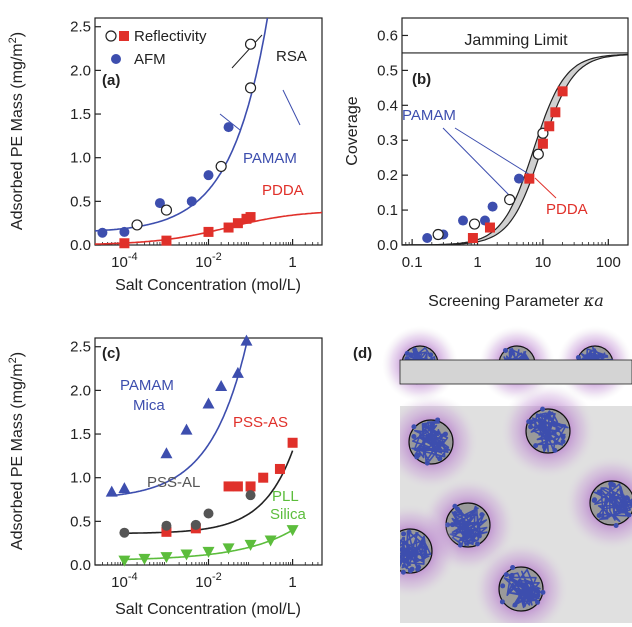  Describe the element at coordinates (515, 372) in the screenshot. I see `substrate-surface` at that location.